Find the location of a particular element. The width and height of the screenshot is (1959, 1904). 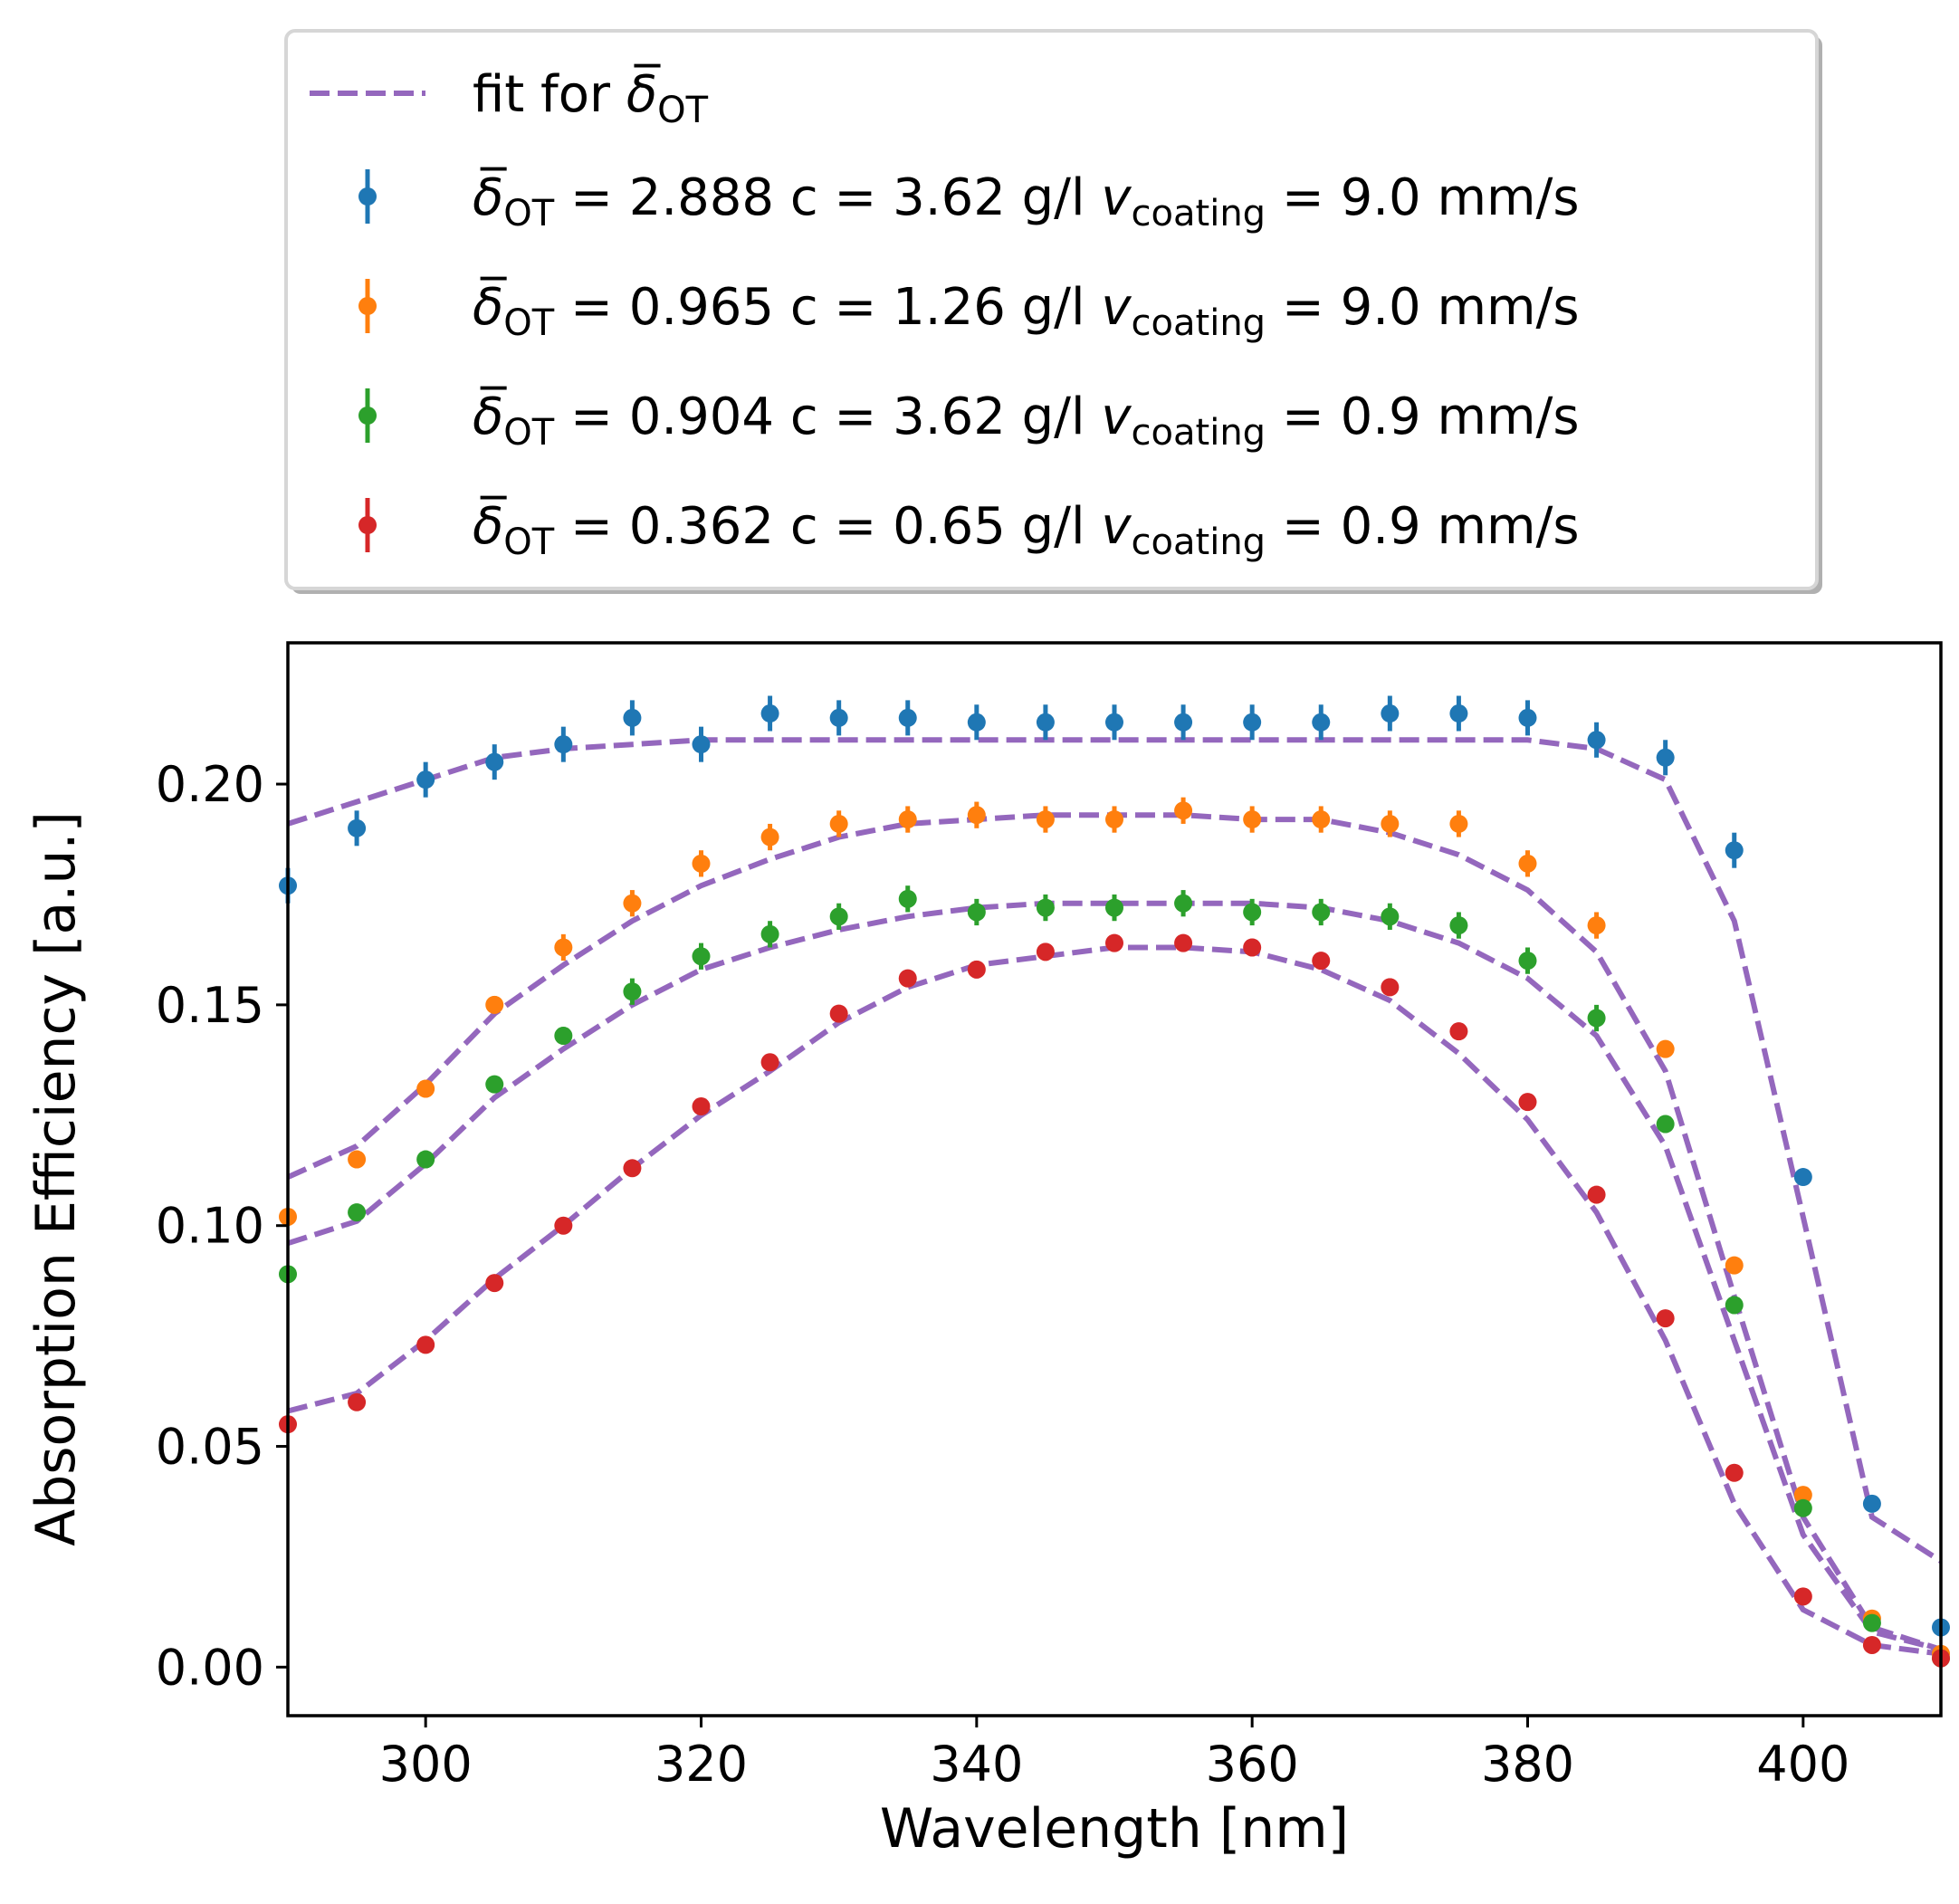

y-tick-label: 0.20 is located at coordinates (210, 784).